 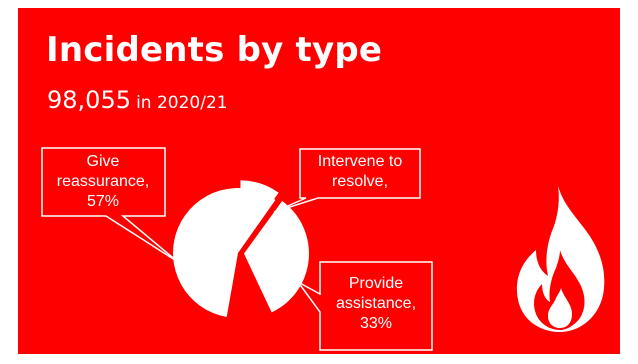 What do you see at coordinates (276, 256) in the screenshot?
I see `pie-slice-provide-assistance` at bounding box center [276, 256].